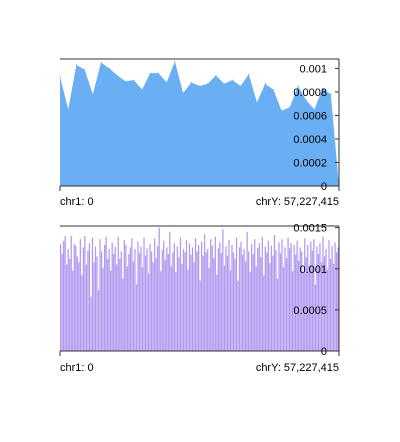 Image resolution: width=400 pixels, height=442 pixels. What do you see at coordinates (297, 202) in the screenshot?
I see `x-range-end-label: chrY: 57,227,415` at bounding box center [297, 202].